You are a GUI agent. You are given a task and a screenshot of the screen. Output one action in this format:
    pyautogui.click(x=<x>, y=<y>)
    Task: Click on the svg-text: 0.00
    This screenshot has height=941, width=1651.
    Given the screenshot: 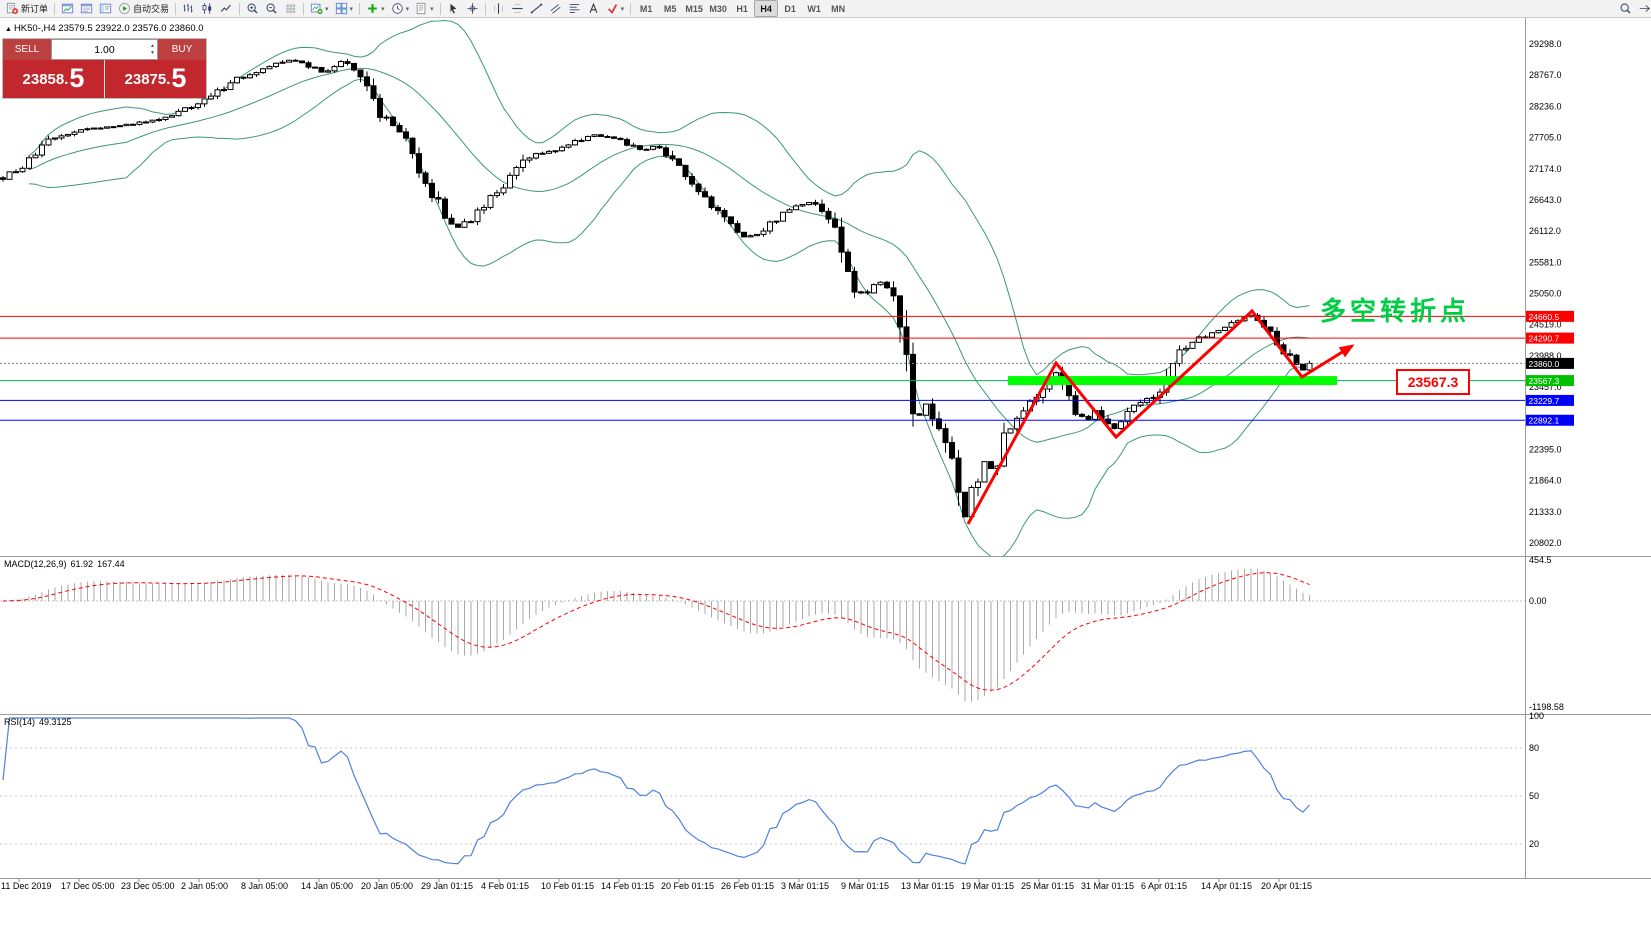 What is the action you would take?
    pyautogui.click(x=1538, y=601)
    